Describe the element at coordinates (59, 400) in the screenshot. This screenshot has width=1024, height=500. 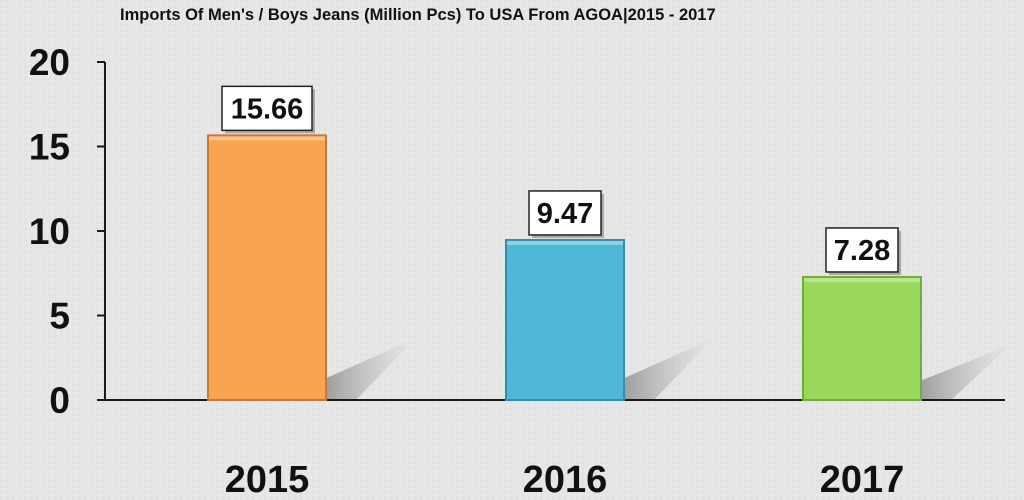
I see `y-tick-label: 0` at that location.